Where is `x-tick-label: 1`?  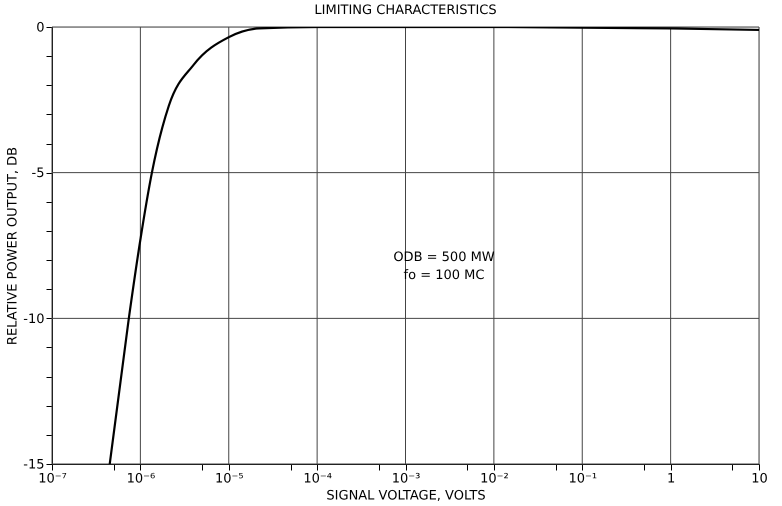 x-tick-label: 1 is located at coordinates (671, 479).